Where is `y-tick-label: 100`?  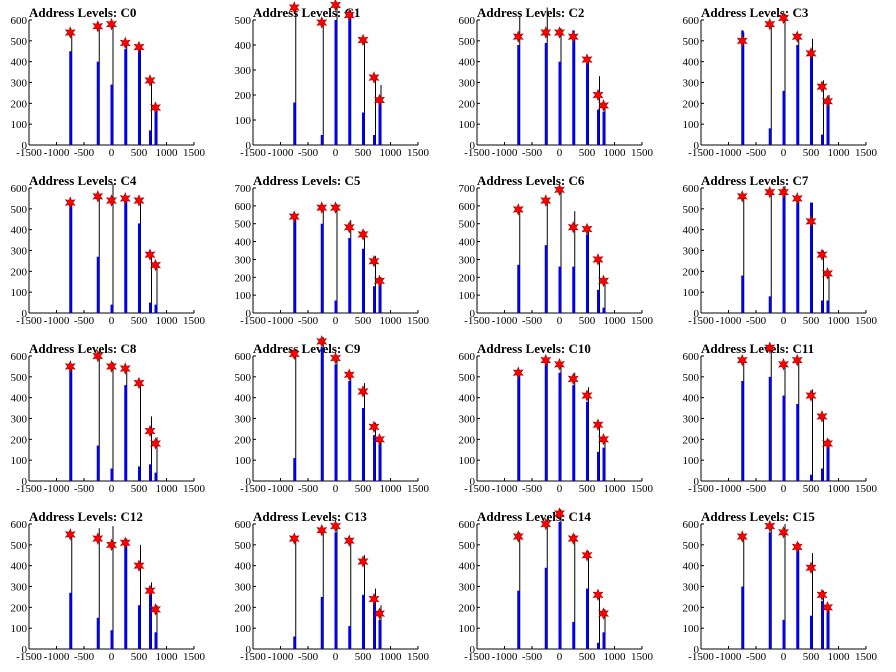 y-tick-label: 100 is located at coordinates (243, 461).